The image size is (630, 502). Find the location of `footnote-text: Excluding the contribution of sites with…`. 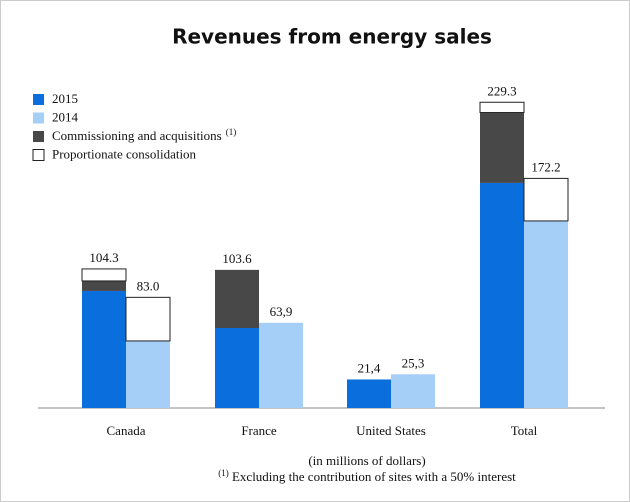

footnote-text: Excluding the contribution of sites with… is located at coordinates (374, 476).